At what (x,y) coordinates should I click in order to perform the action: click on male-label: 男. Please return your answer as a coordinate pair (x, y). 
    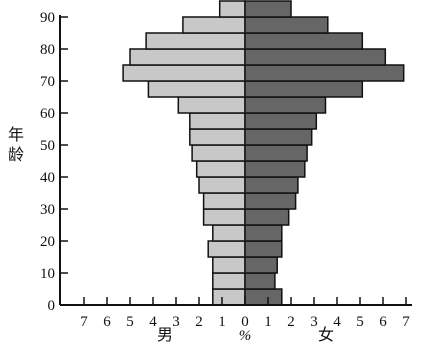
    Looking at the image, I should click on (165, 334).